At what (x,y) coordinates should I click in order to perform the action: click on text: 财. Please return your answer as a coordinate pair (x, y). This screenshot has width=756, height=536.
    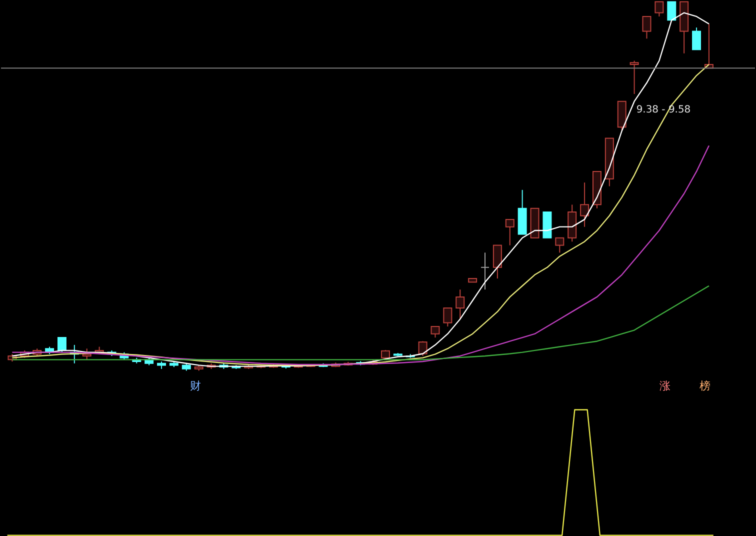
    Looking at the image, I should click on (195, 386).